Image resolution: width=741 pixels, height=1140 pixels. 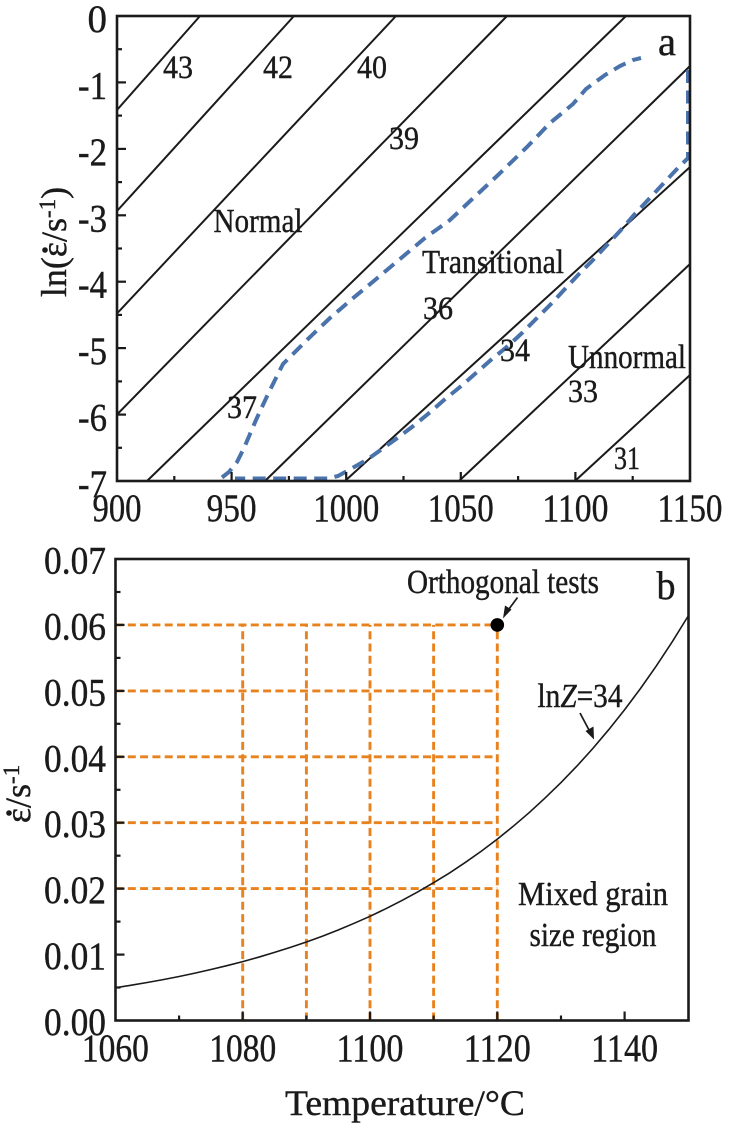 I want to click on svg-text: 1080, so click(x=242, y=1048).